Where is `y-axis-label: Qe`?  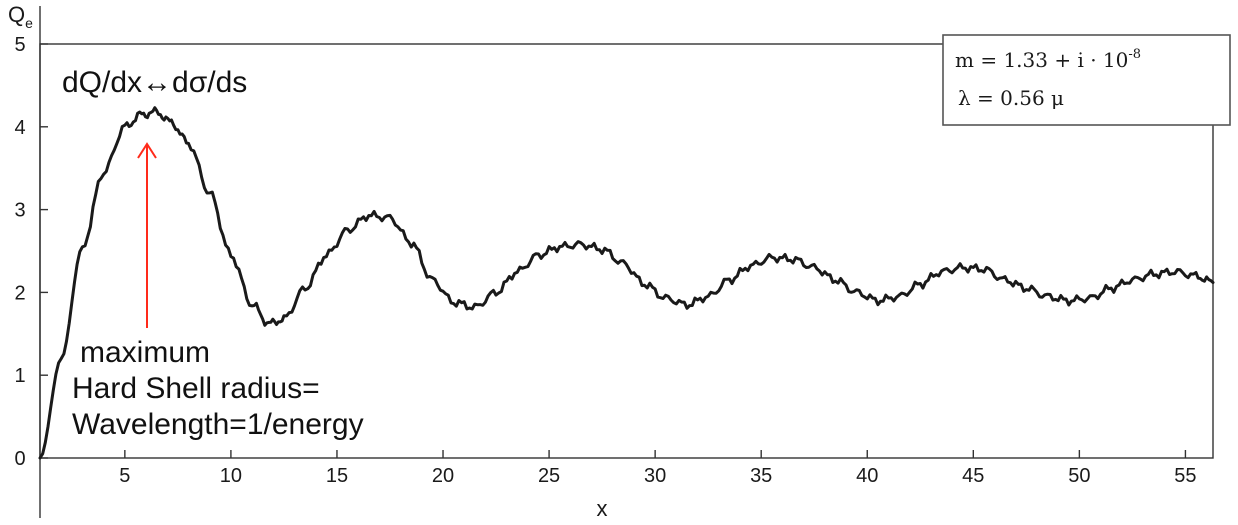
y-axis-label: Qe is located at coordinates (20, 16).